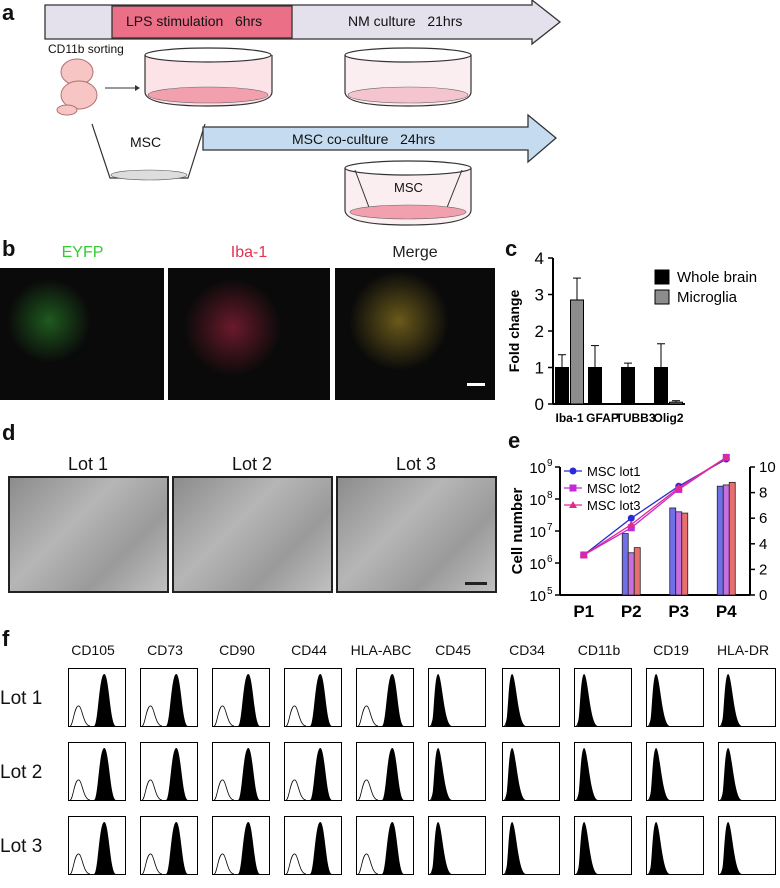 The height and width of the screenshot is (888, 780). What do you see at coordinates (86, 49) in the screenshot?
I see `sorting-label: CD11b sorting` at bounding box center [86, 49].